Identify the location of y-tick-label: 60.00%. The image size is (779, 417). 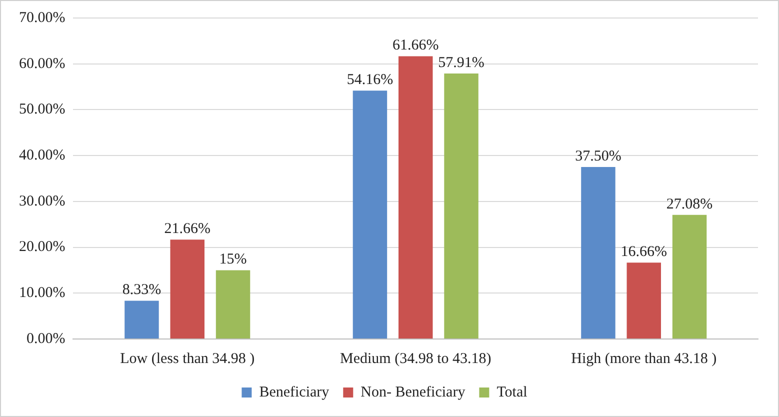
(42, 64).